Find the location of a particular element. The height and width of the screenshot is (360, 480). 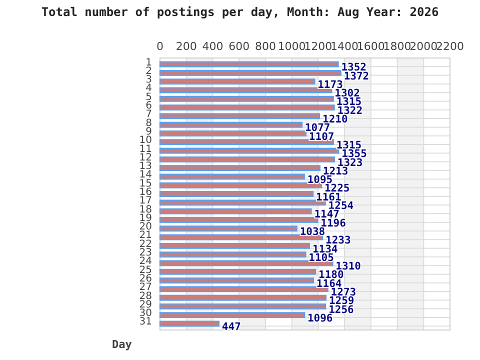

x-tick-label: 1800 is located at coordinates (397, 46).